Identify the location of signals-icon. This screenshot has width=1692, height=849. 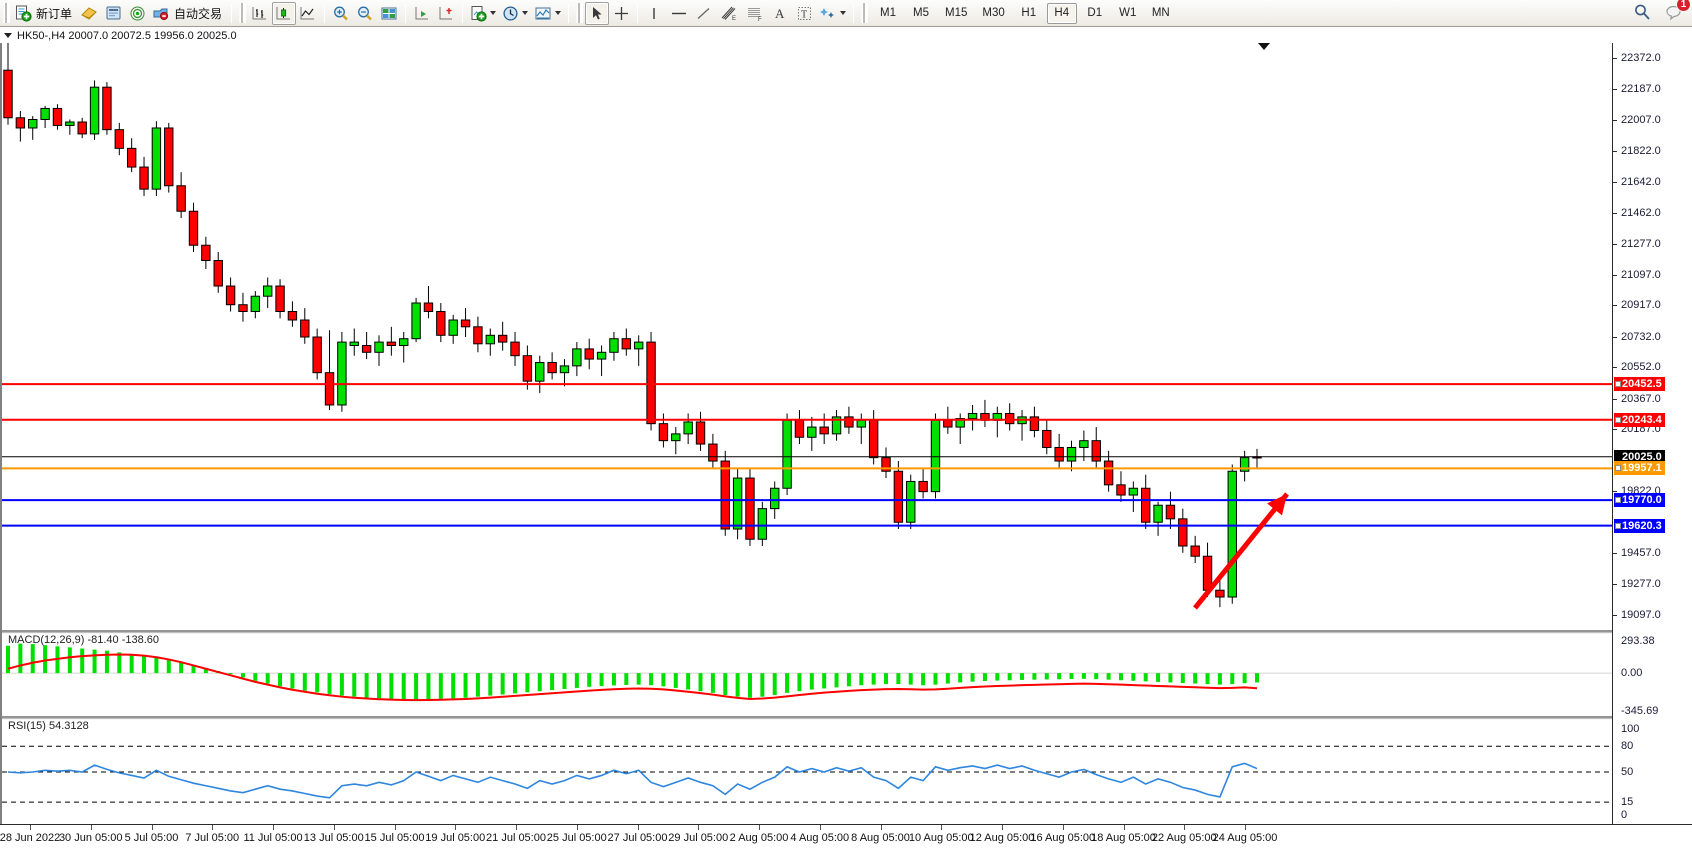
(137, 13).